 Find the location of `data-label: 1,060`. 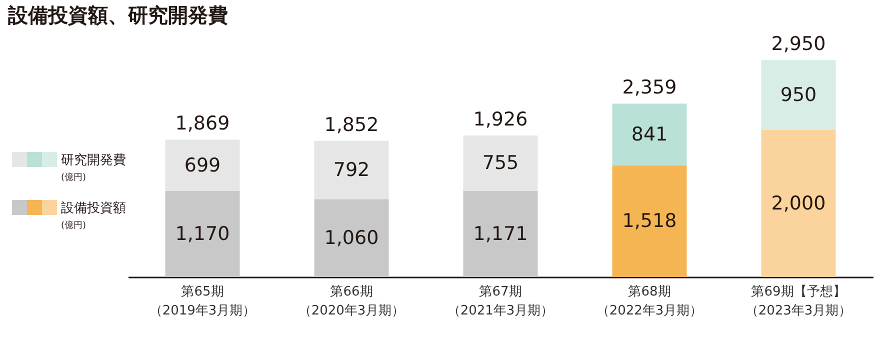

data-label: 1,060 is located at coordinates (351, 238).